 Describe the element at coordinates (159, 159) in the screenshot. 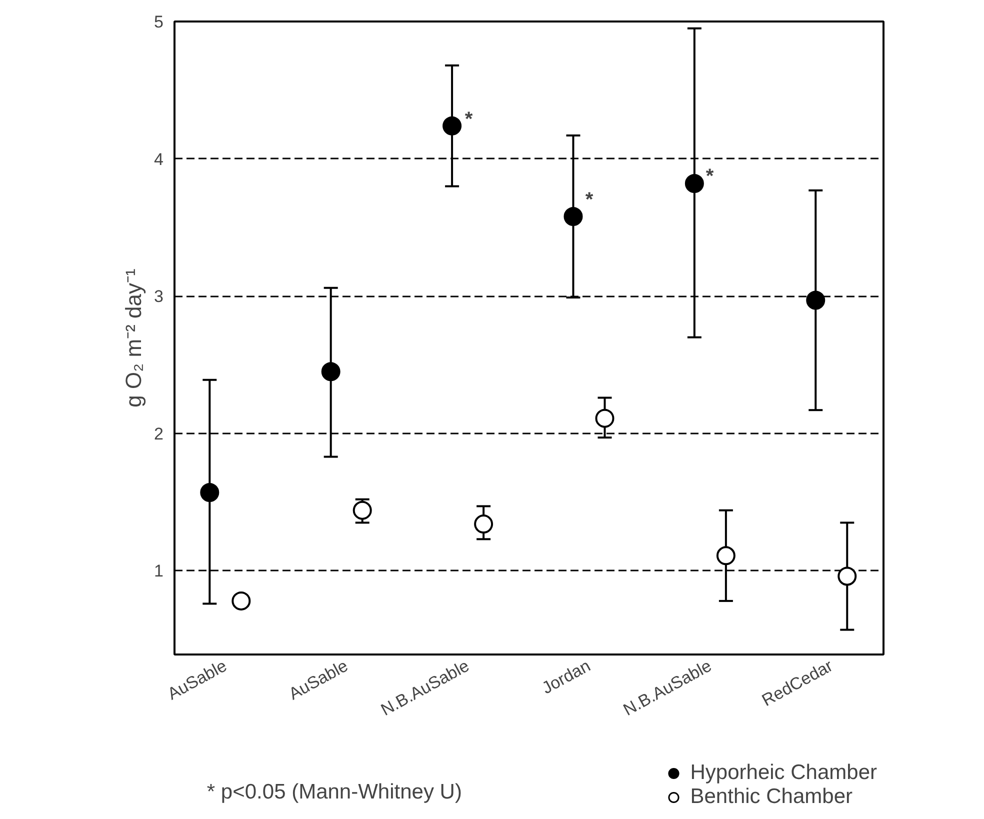

I see `y-tick-label: 4` at that location.